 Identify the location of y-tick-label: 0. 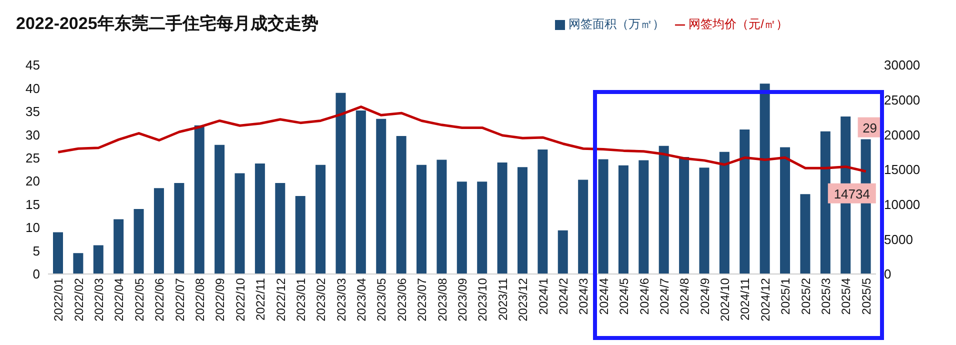
(36, 274).